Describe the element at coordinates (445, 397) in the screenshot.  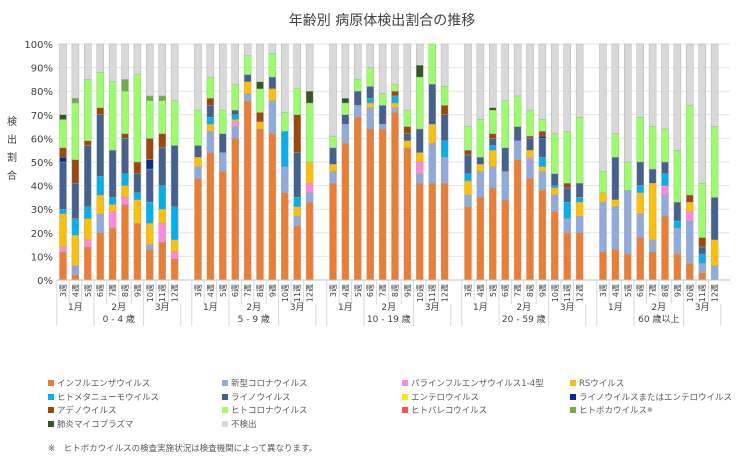
I see `legend-label: エンテロウイルス` at that location.